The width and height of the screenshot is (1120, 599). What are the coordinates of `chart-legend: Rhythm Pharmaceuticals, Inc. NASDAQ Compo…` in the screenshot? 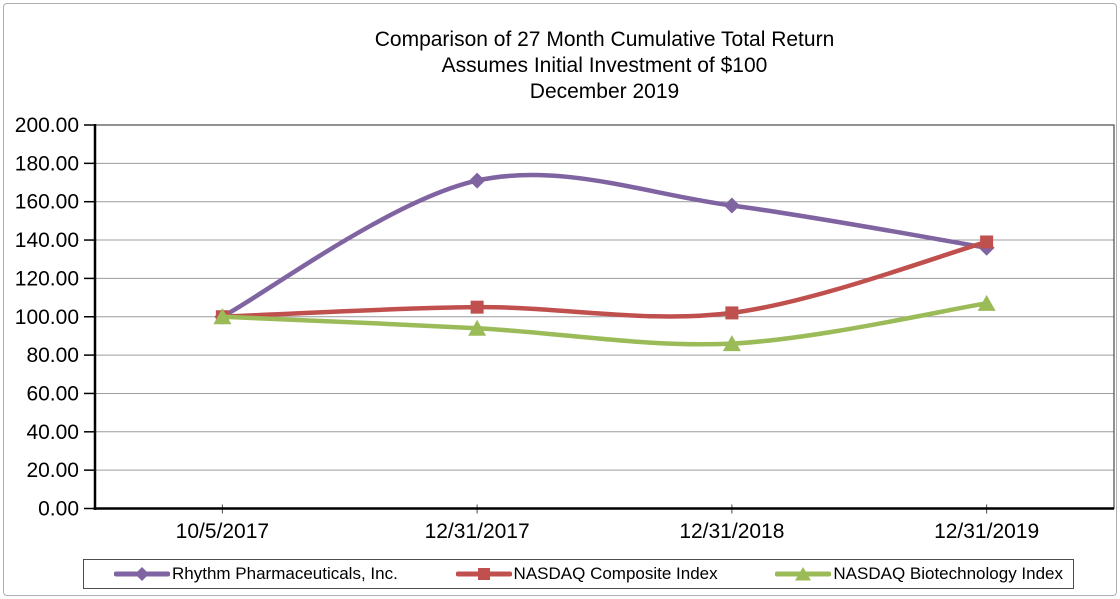 It's located at (578, 574).